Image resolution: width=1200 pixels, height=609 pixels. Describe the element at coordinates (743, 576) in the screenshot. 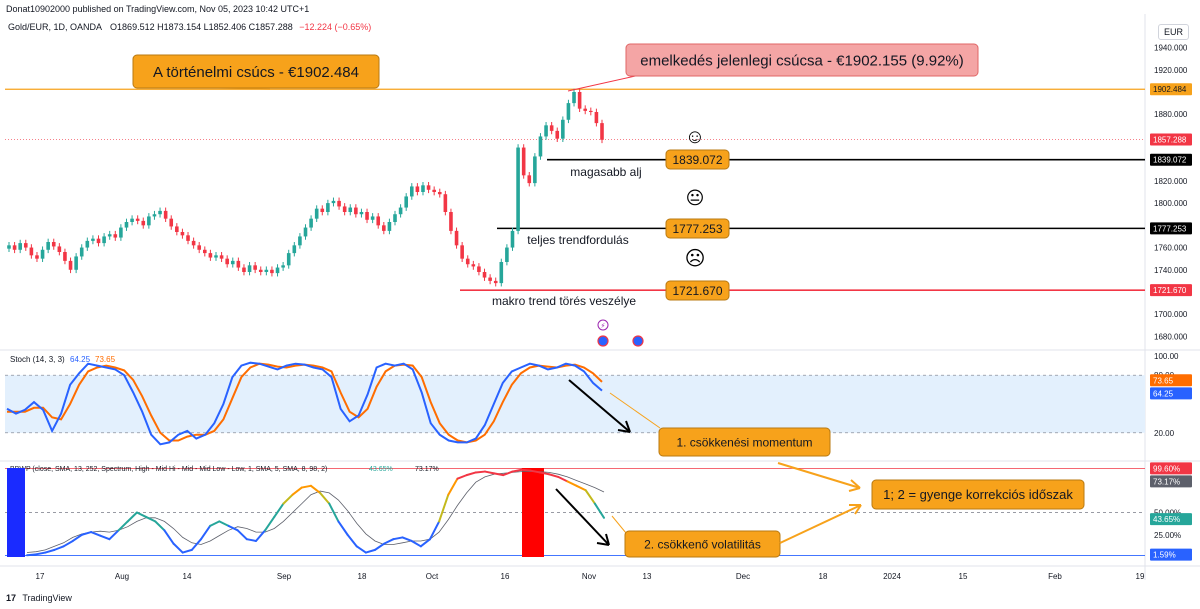

I see `x-tick-label: Dec` at that location.